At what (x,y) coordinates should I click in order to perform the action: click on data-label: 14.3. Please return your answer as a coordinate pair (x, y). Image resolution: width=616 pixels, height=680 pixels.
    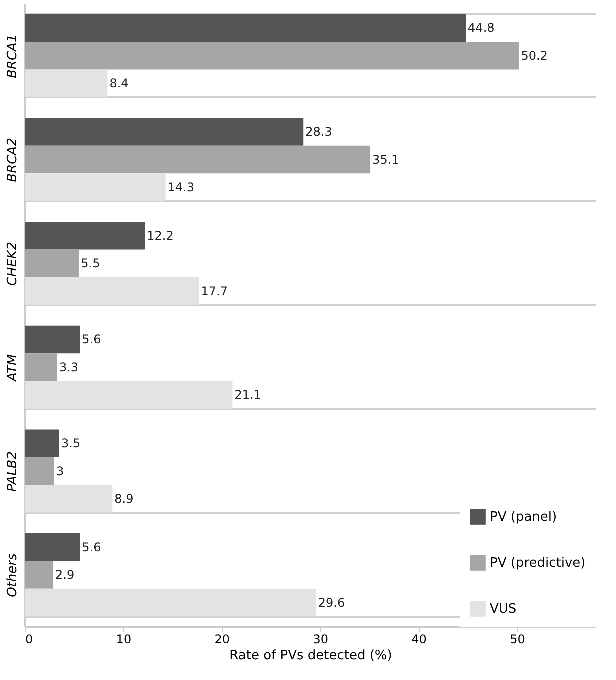
    Looking at the image, I should click on (181, 187).